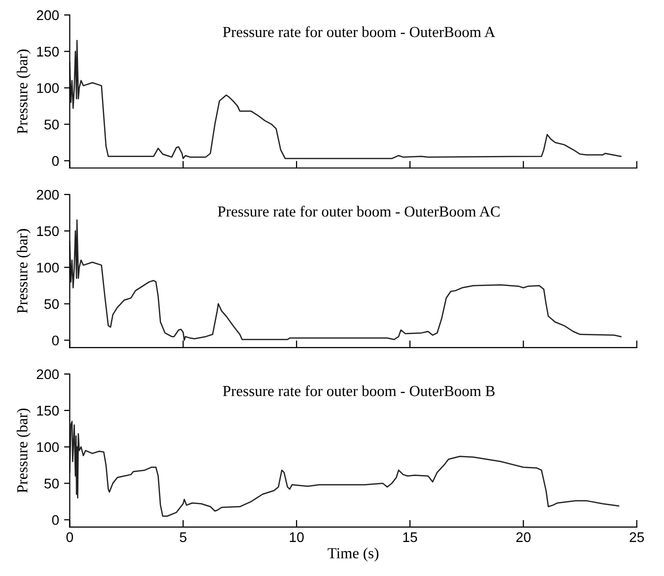 The width and height of the screenshot is (664, 576). What do you see at coordinates (410, 537) in the screenshot?
I see `x-tick-label: 15` at bounding box center [410, 537].